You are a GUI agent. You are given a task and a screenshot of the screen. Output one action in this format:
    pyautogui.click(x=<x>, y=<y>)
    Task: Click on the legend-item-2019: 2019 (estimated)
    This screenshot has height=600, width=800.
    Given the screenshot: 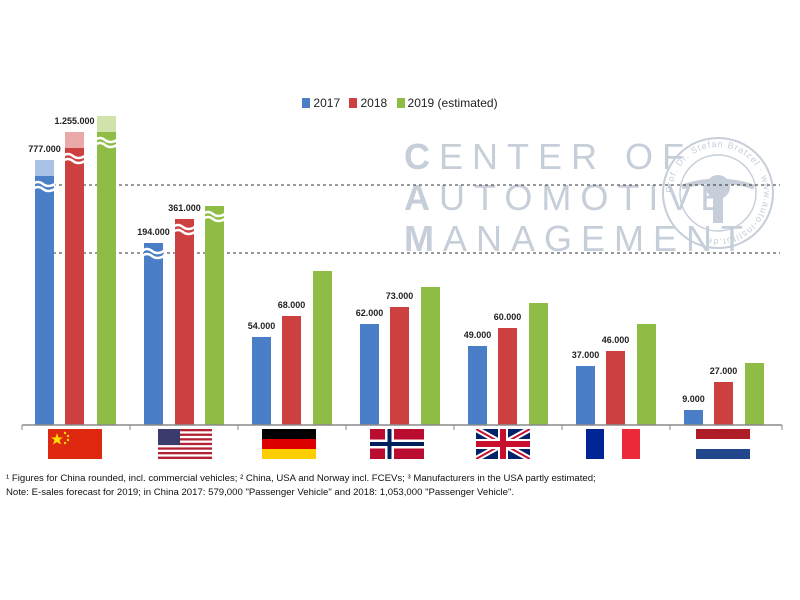 What is the action you would take?
    pyautogui.click(x=447, y=103)
    